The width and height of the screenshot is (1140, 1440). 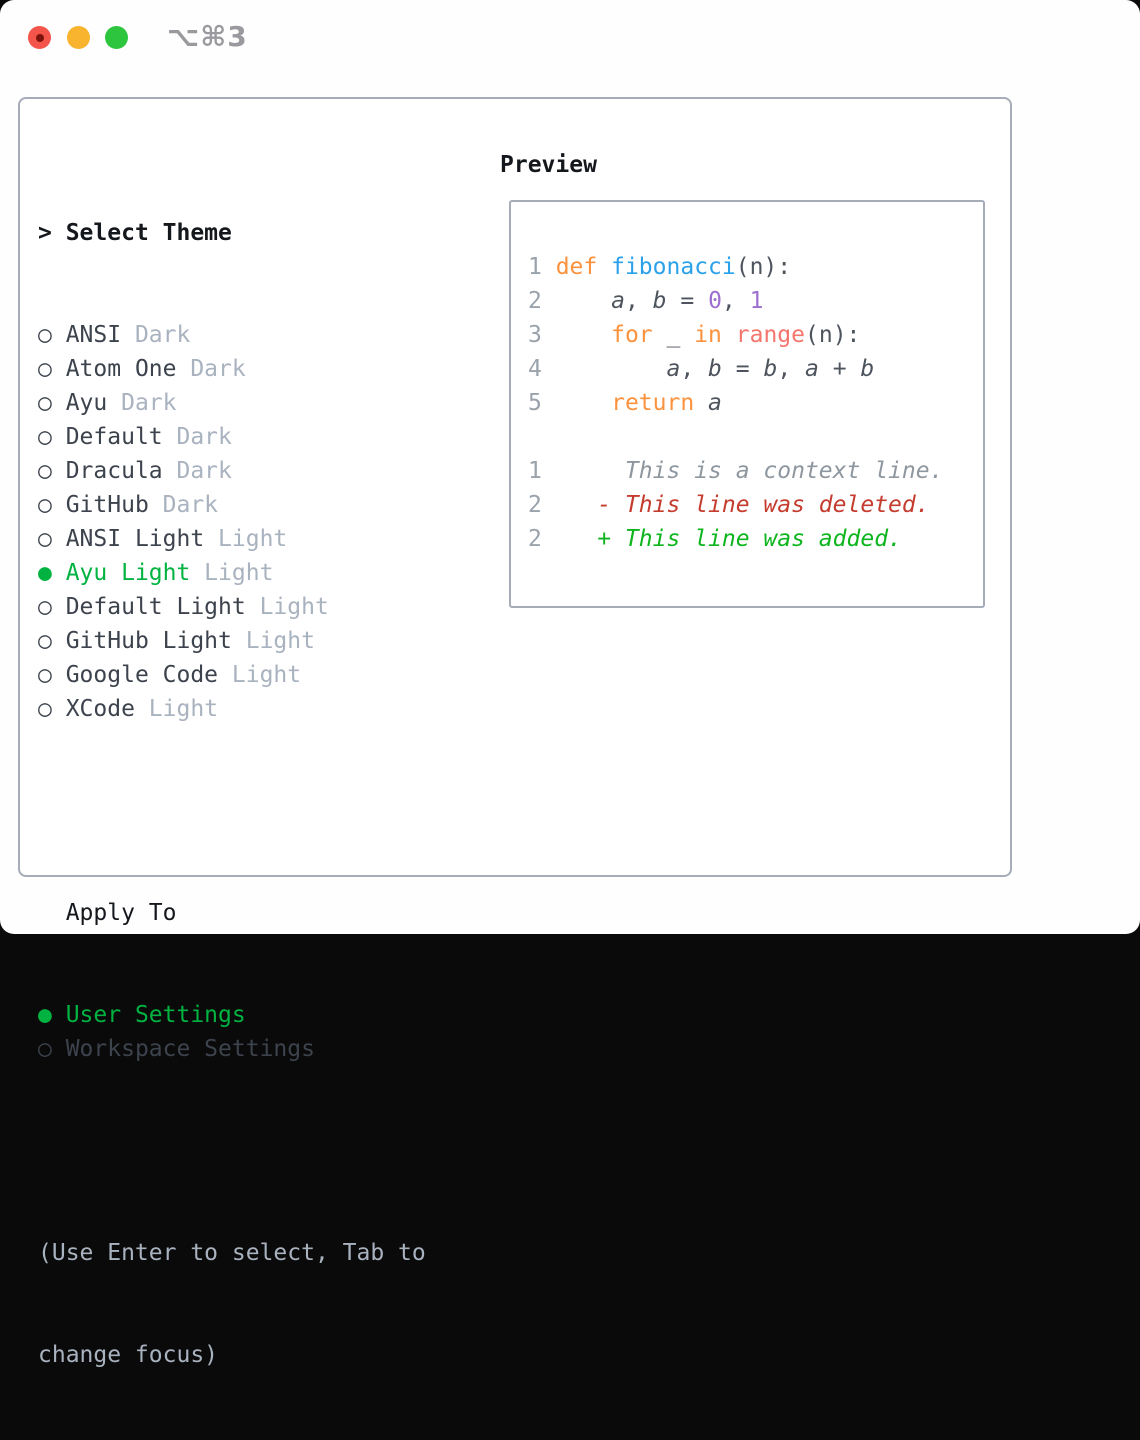 I want to click on theme-option-atom-one: ○ Atom One Dark, so click(x=232, y=369).